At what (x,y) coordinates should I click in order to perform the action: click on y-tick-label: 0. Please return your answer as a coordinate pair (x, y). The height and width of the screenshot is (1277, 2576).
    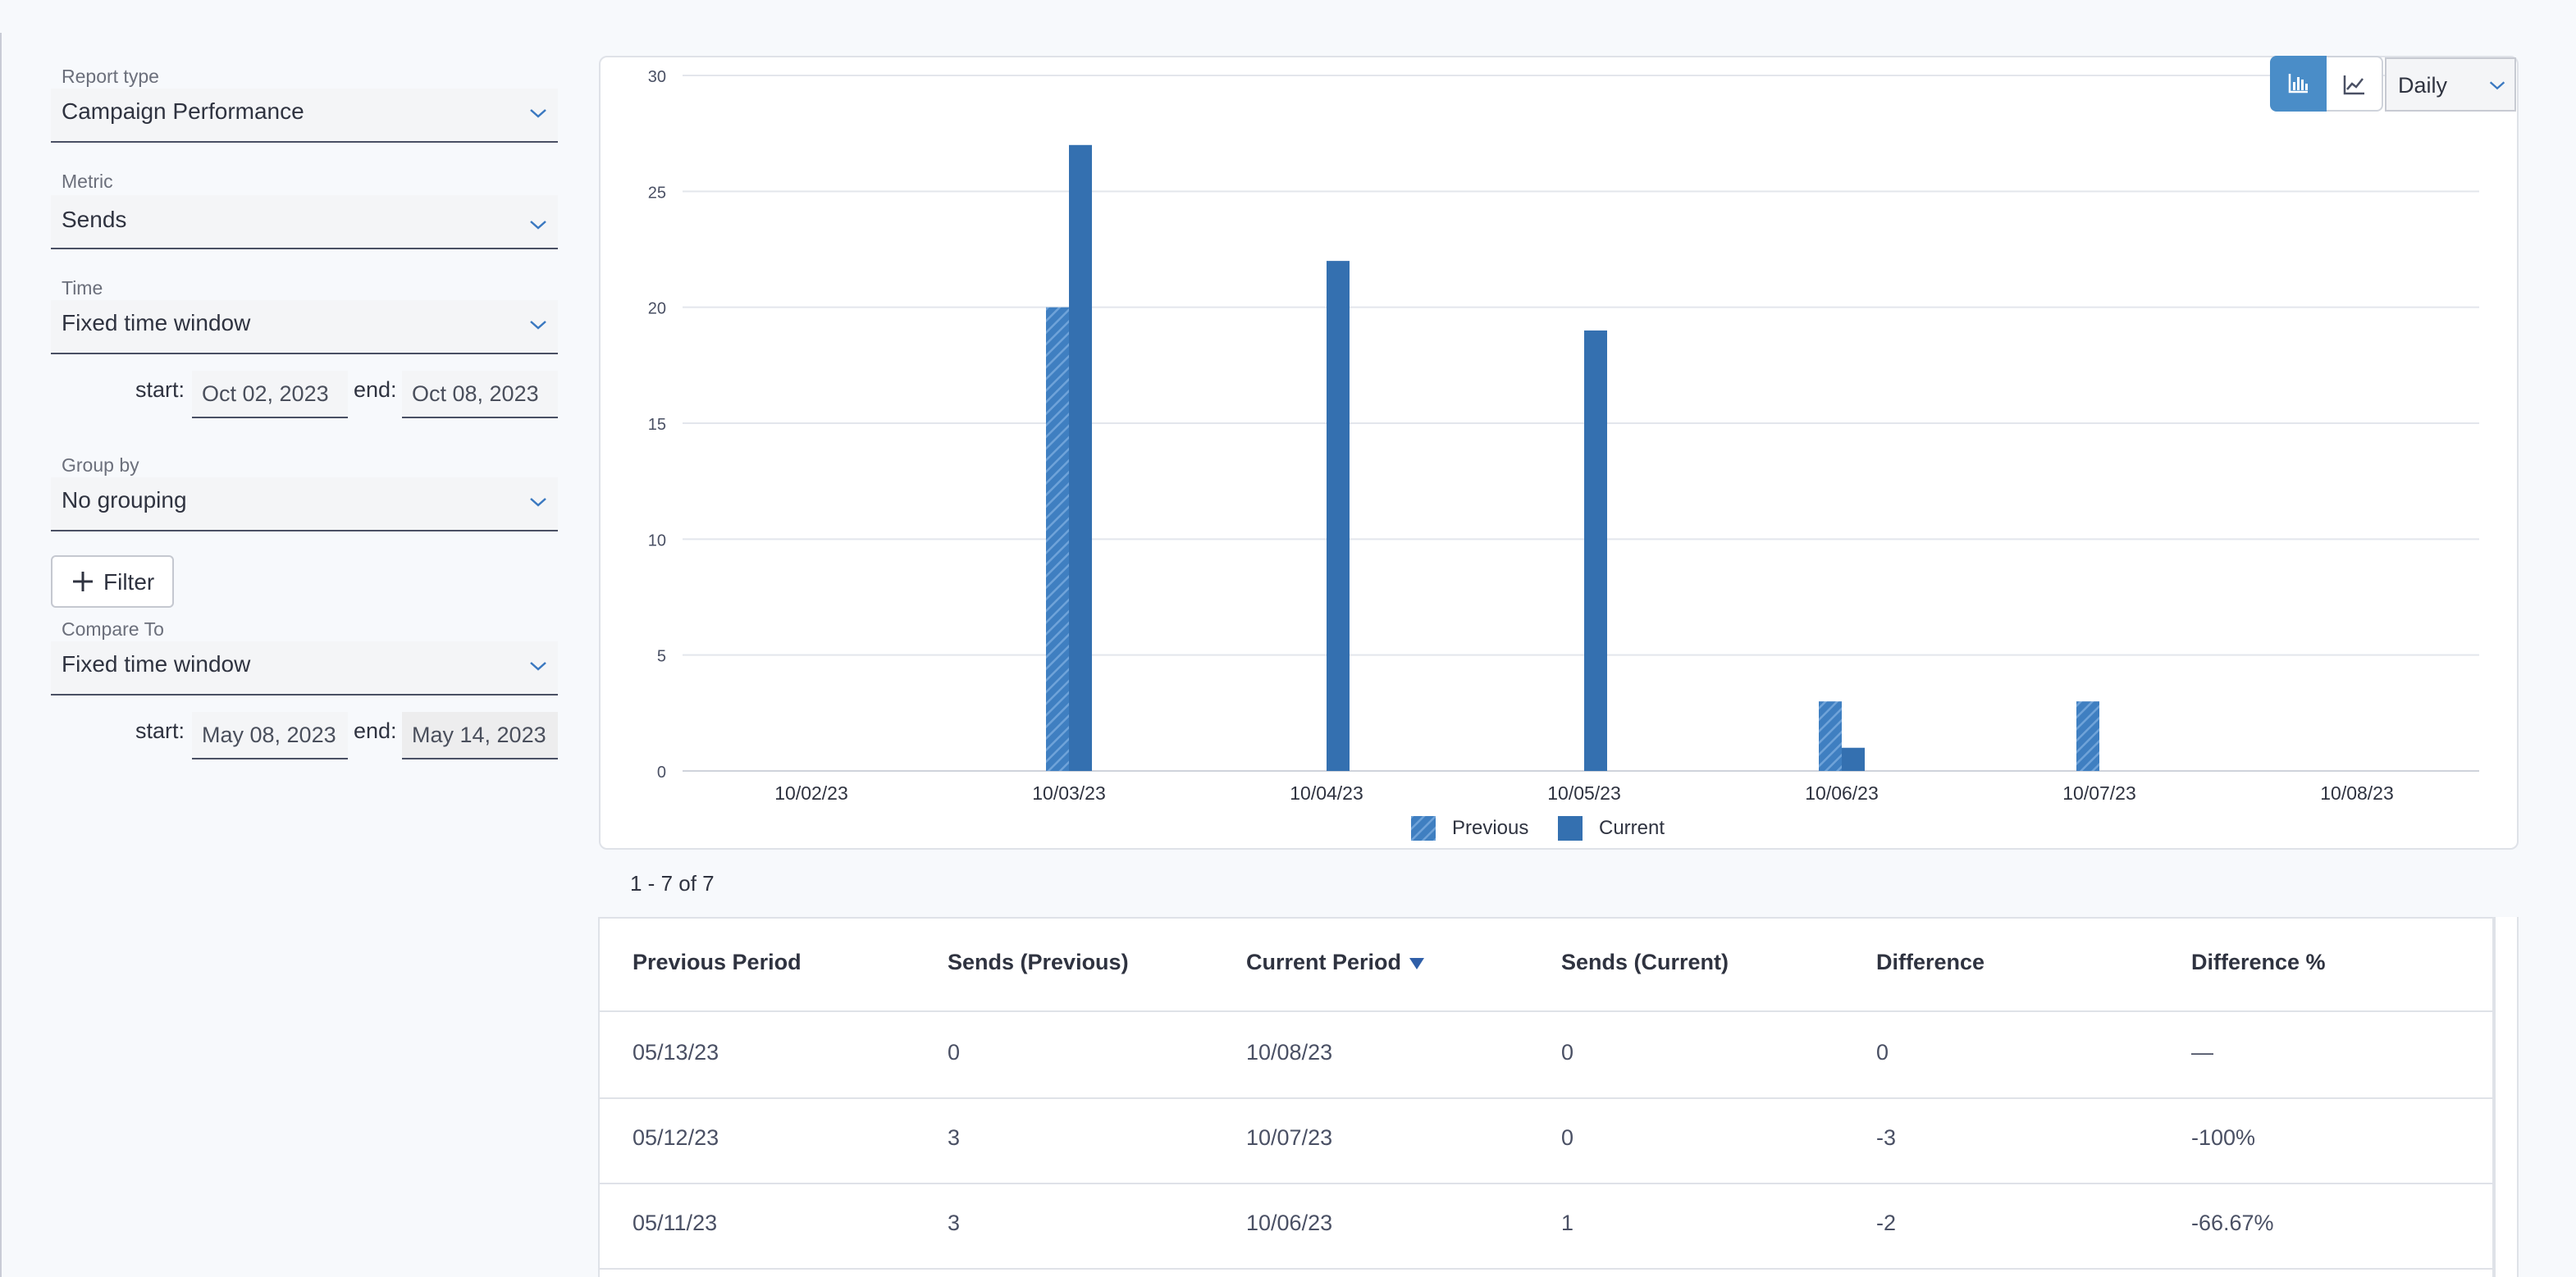
    Looking at the image, I should click on (662, 773).